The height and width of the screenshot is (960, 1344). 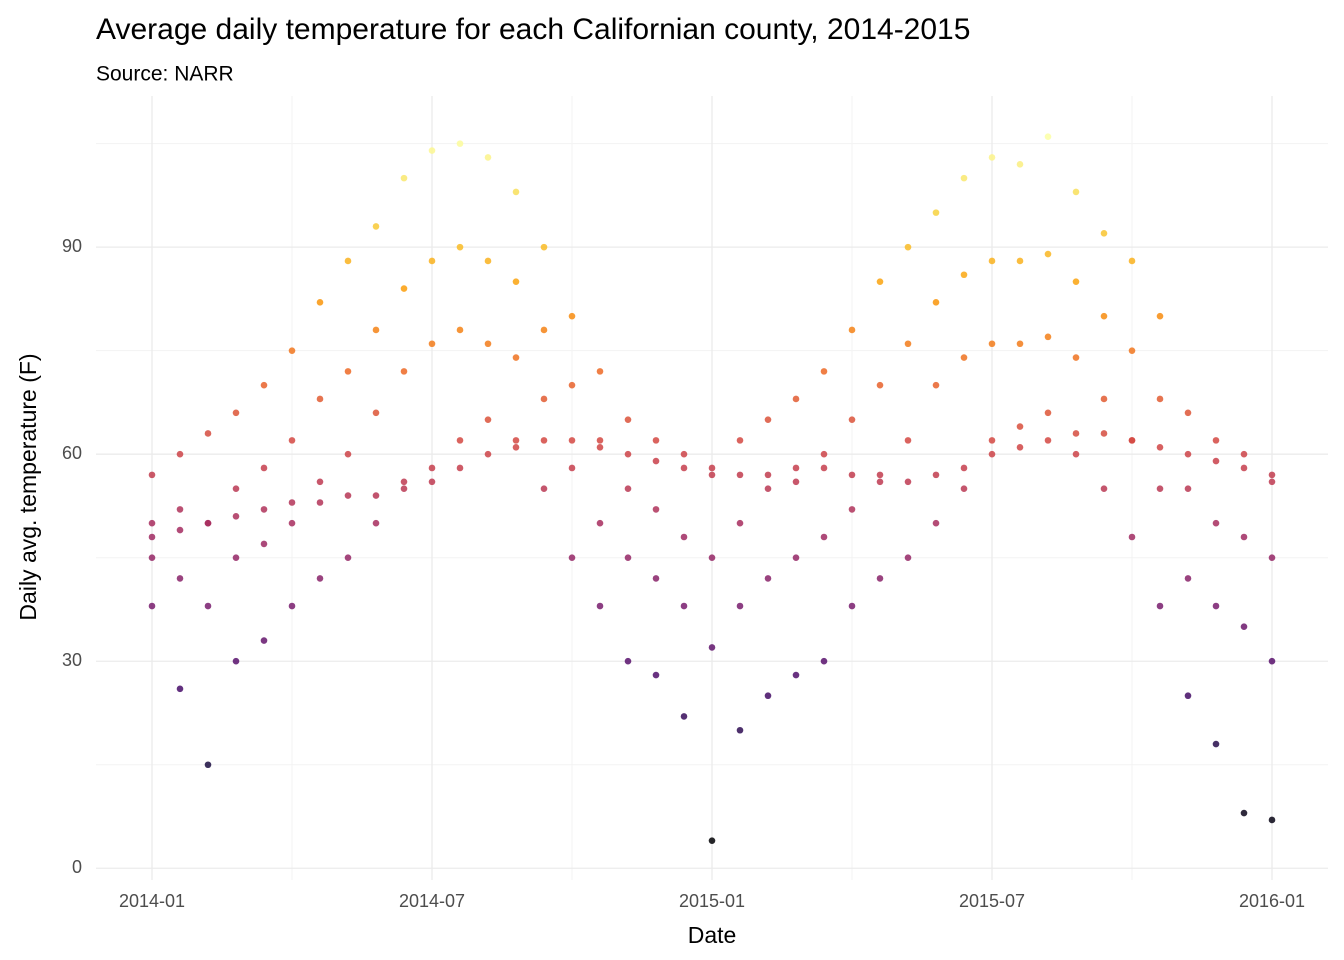 What do you see at coordinates (28, 486) in the screenshot?
I see `y-axis-label: Daily avg. temperature (F)` at bounding box center [28, 486].